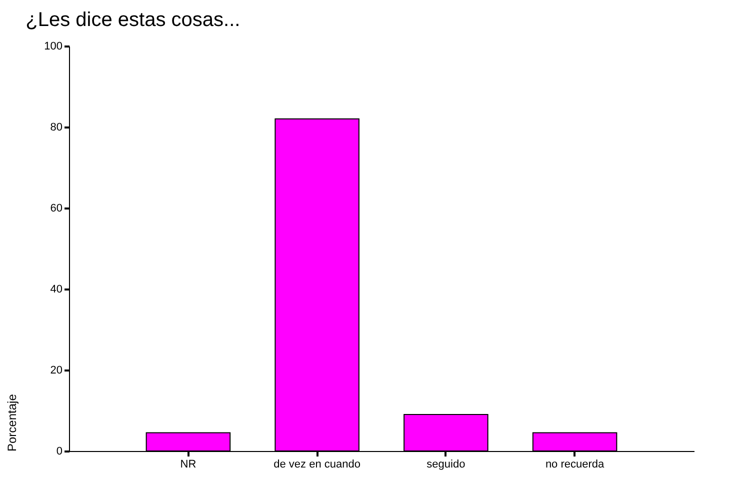 Image resolution: width=732 pixels, height=482 pixels. I want to click on x-tick-label: seguido, so click(446, 464).